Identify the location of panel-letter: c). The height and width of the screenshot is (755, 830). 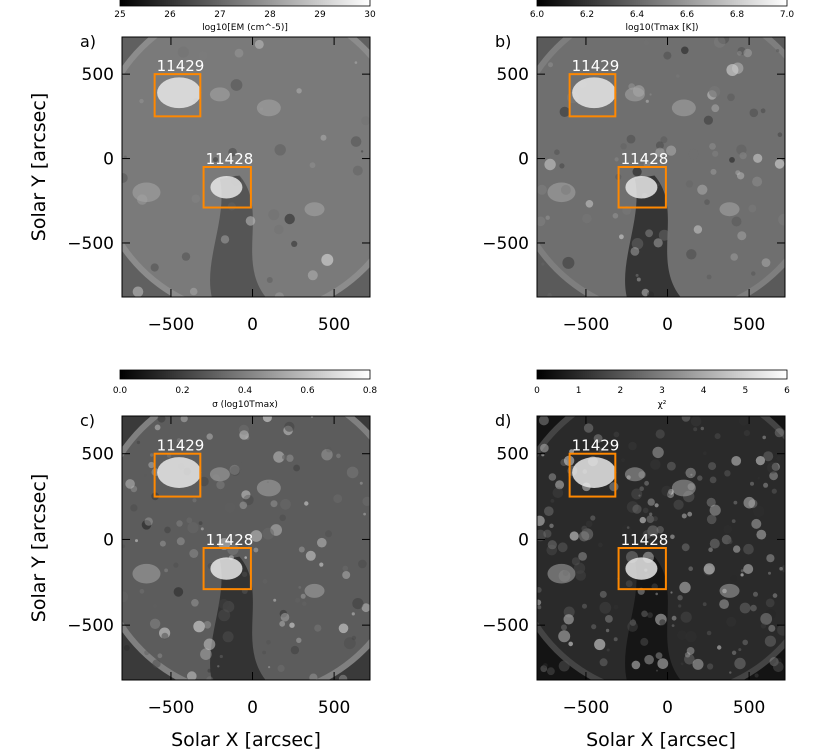
(87, 420).